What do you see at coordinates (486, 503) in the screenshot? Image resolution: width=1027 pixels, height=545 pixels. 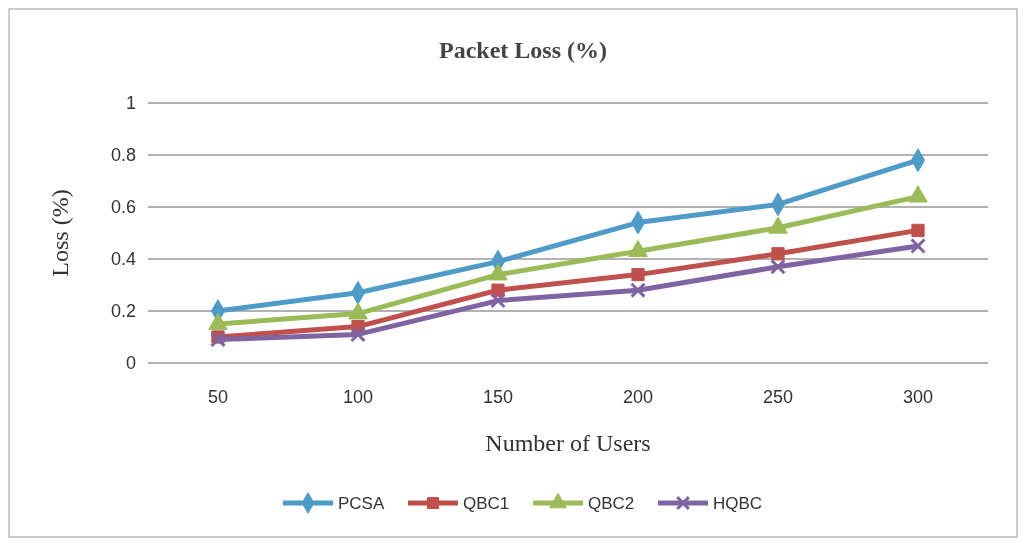 I see `legend-label: QBC1` at bounding box center [486, 503].